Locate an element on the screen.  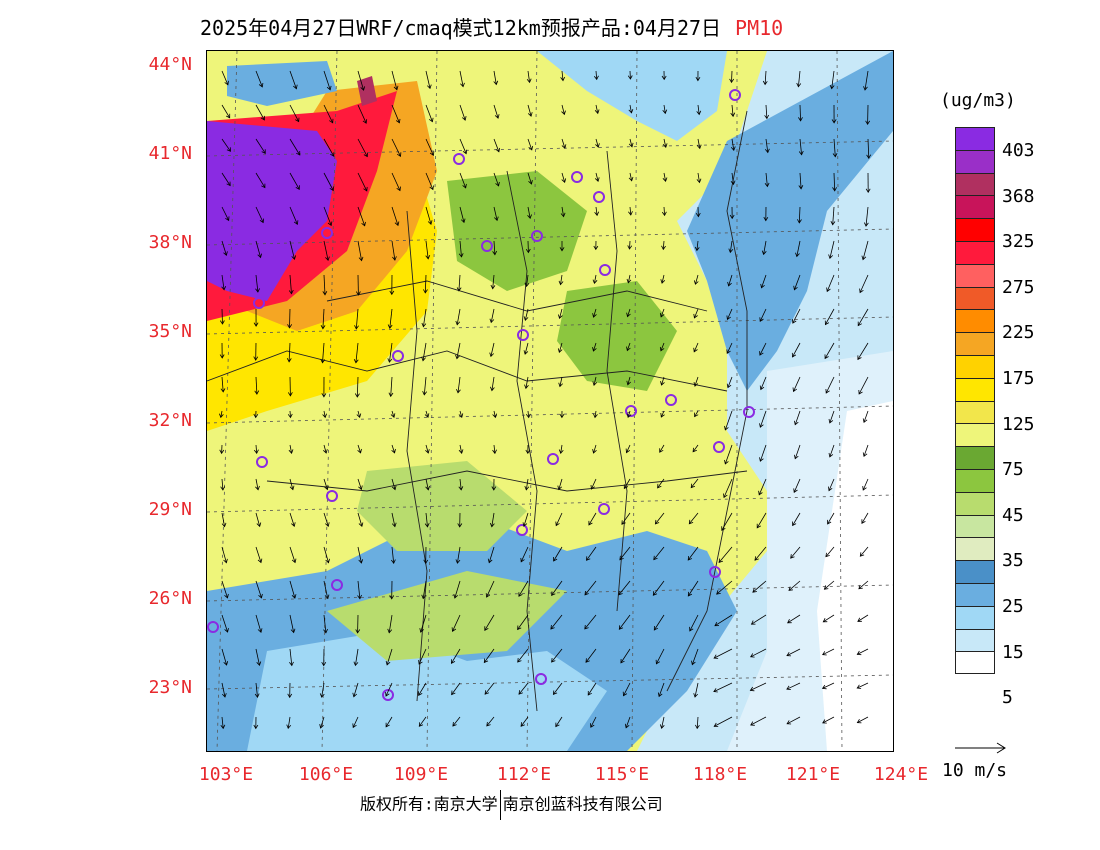
copyright-left: 版权所有:南京大学 is located at coordinates (429, 804).